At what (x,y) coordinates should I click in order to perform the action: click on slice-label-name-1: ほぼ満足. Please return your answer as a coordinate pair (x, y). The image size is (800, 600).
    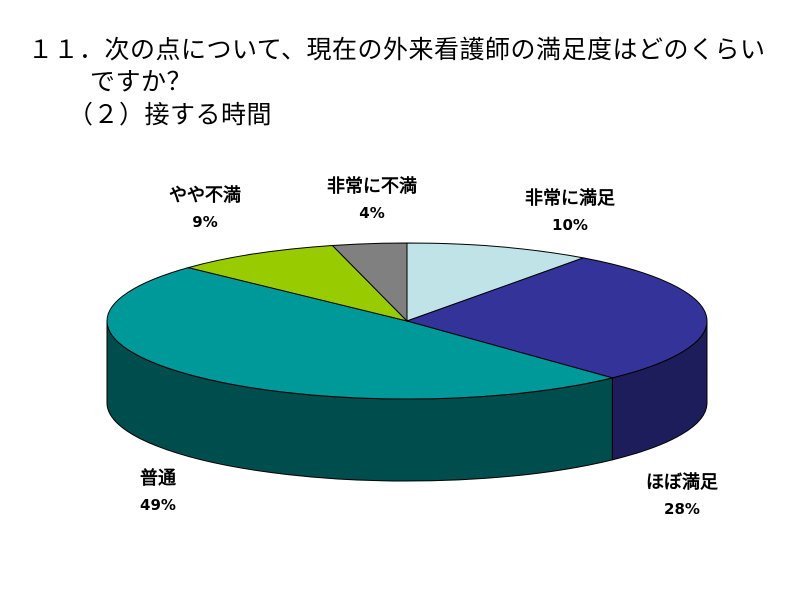
    Looking at the image, I should click on (682, 482).